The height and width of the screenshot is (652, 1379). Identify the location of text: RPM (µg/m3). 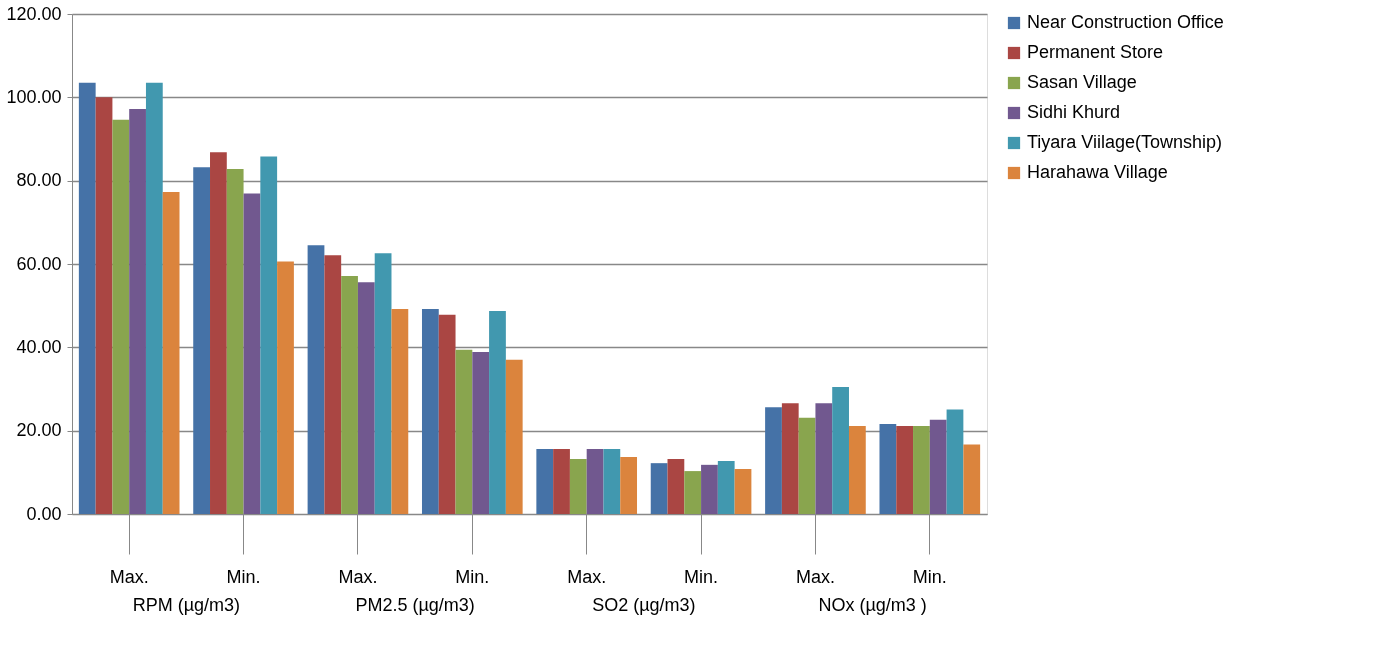
(186, 605).